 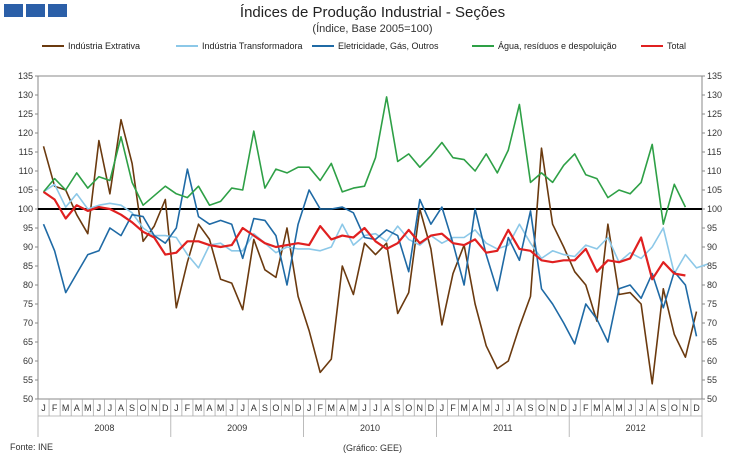 I want to click on y-tick-label-right: 95, so click(x=712, y=228).